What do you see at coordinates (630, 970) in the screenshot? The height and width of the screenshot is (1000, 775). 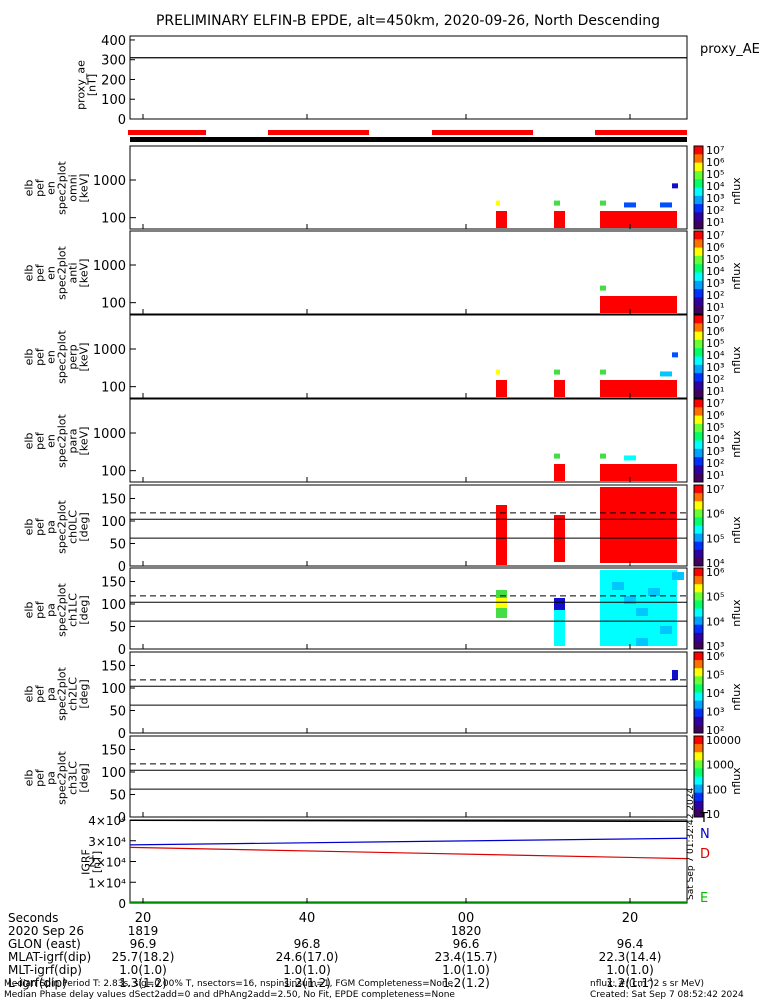 I see `bottom-row-value: 1.0(1.0)` at bounding box center [630, 970].